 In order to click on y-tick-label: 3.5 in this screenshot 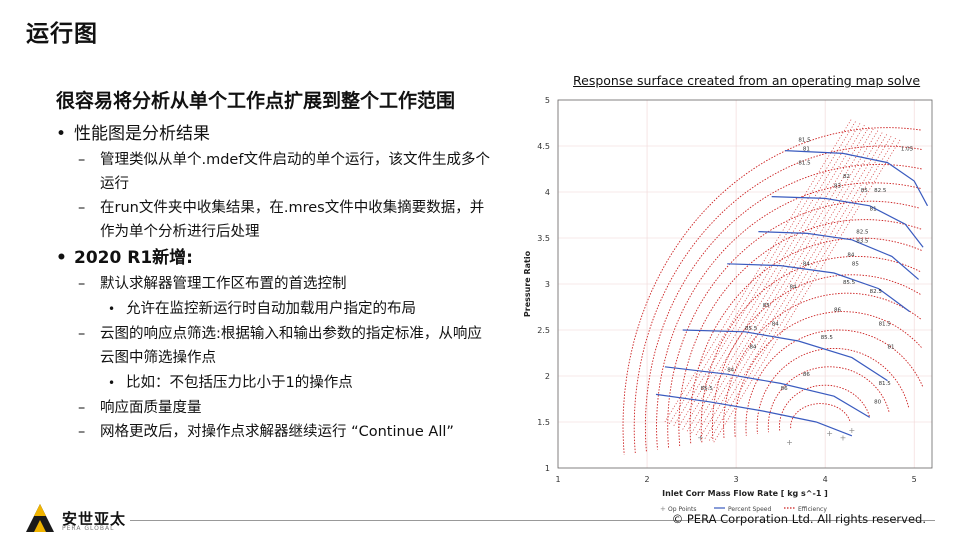, I will do `click(543, 238)`.